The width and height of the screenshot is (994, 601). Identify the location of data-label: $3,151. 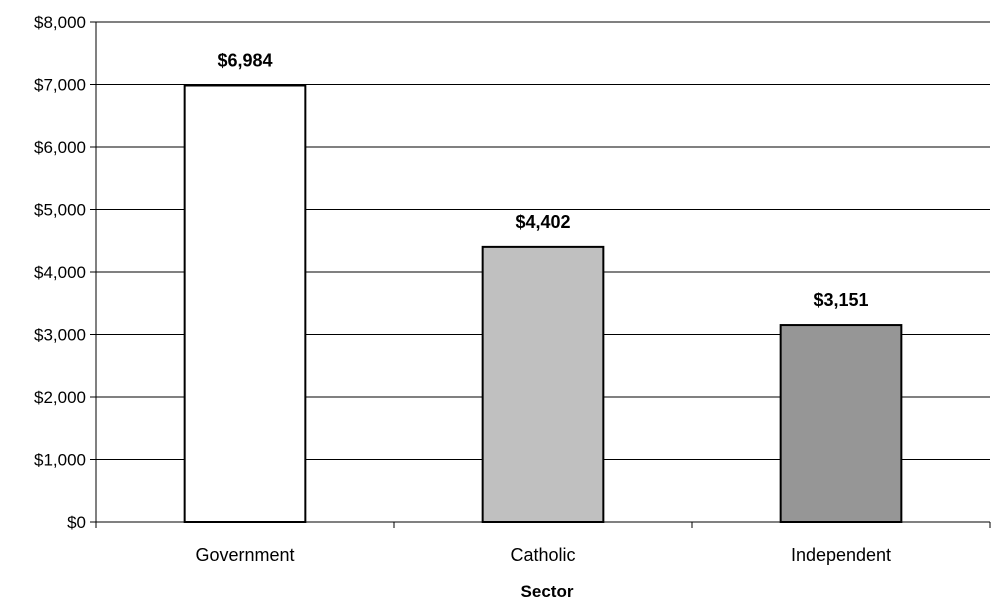
(840, 300).